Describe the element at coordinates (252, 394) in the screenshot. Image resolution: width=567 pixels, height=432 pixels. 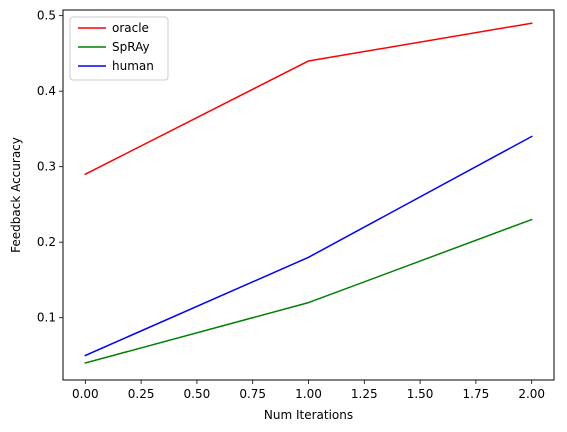
I see `x-tick-label: 0.75` at that location.